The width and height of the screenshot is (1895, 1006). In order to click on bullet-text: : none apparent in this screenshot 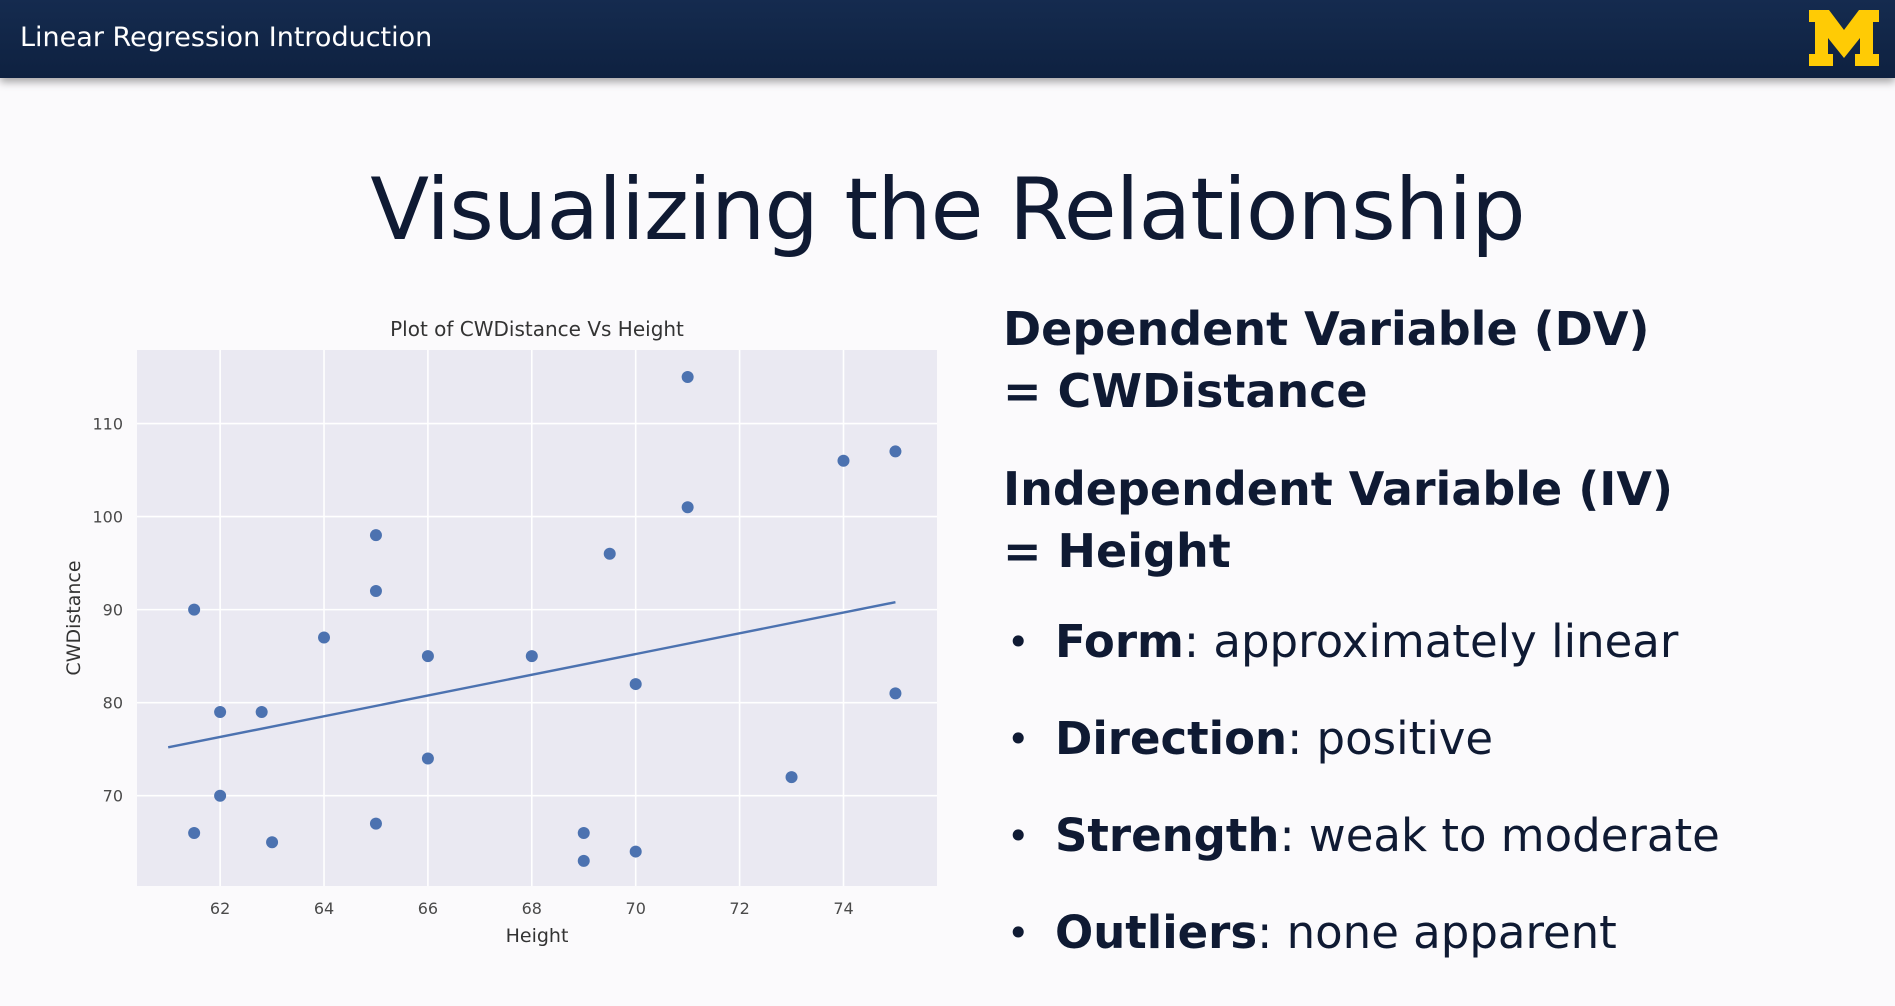, I will do `click(1437, 932)`.